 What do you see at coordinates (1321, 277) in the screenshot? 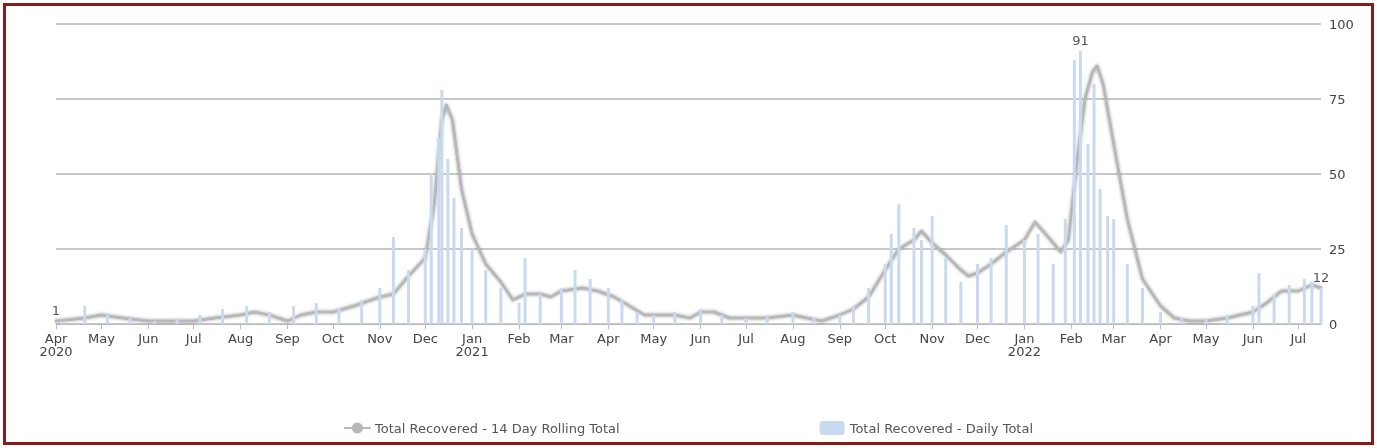
I see `annotation: 12` at bounding box center [1321, 277].